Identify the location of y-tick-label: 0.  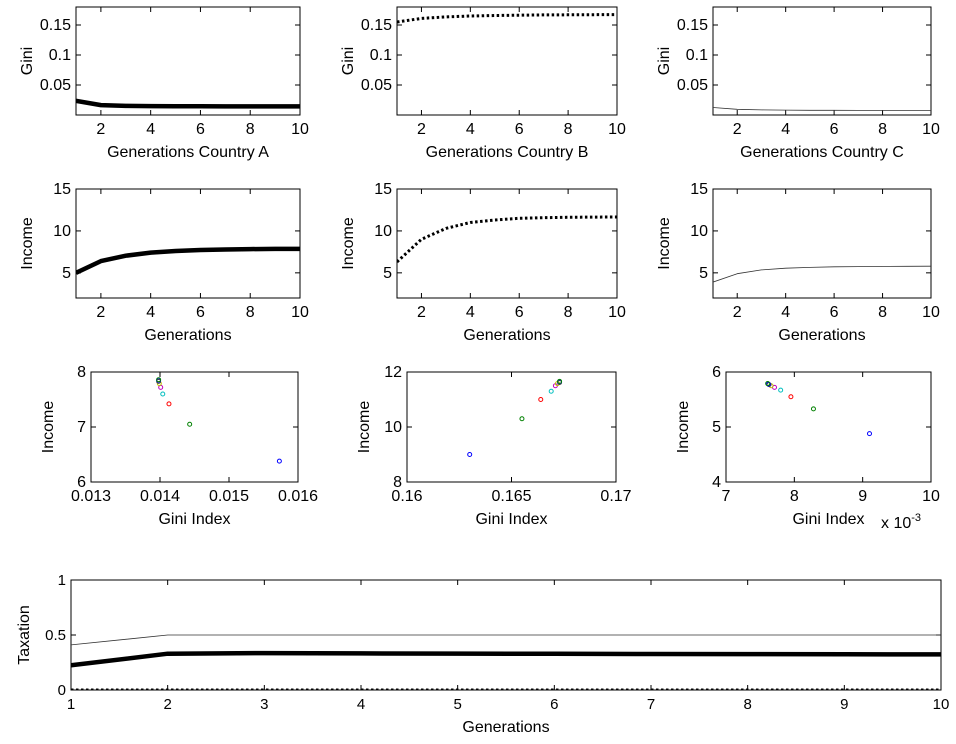
(62, 690).